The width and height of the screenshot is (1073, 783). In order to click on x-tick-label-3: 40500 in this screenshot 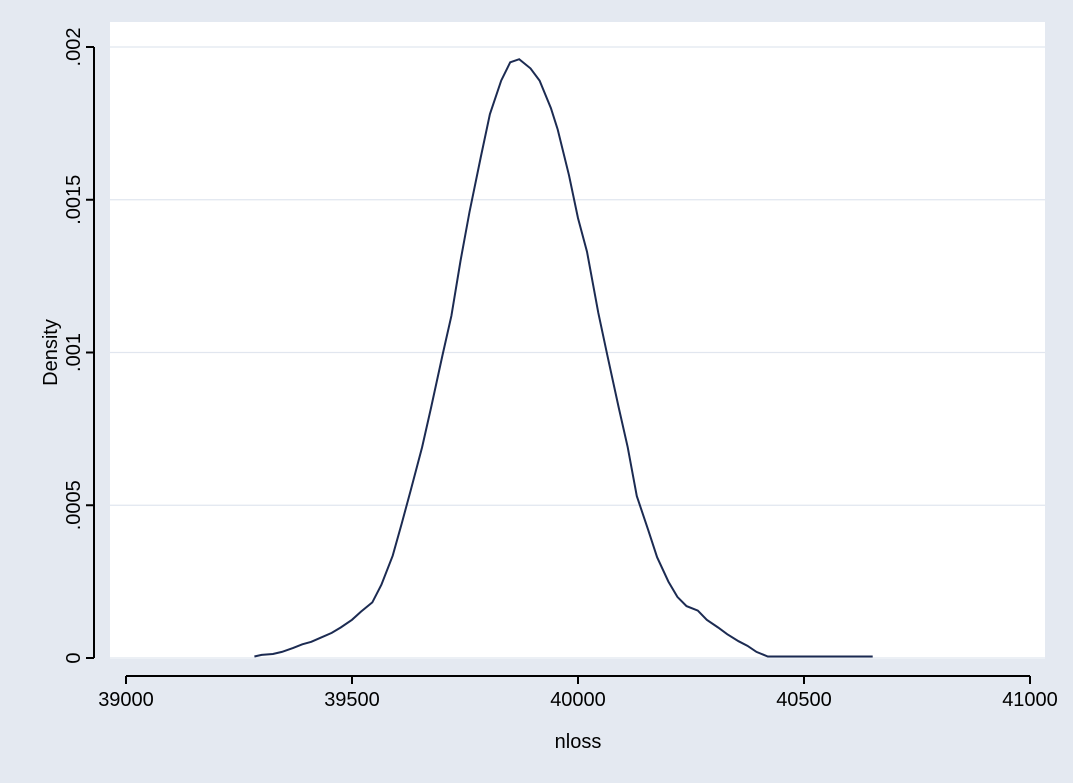, I will do `click(804, 700)`.